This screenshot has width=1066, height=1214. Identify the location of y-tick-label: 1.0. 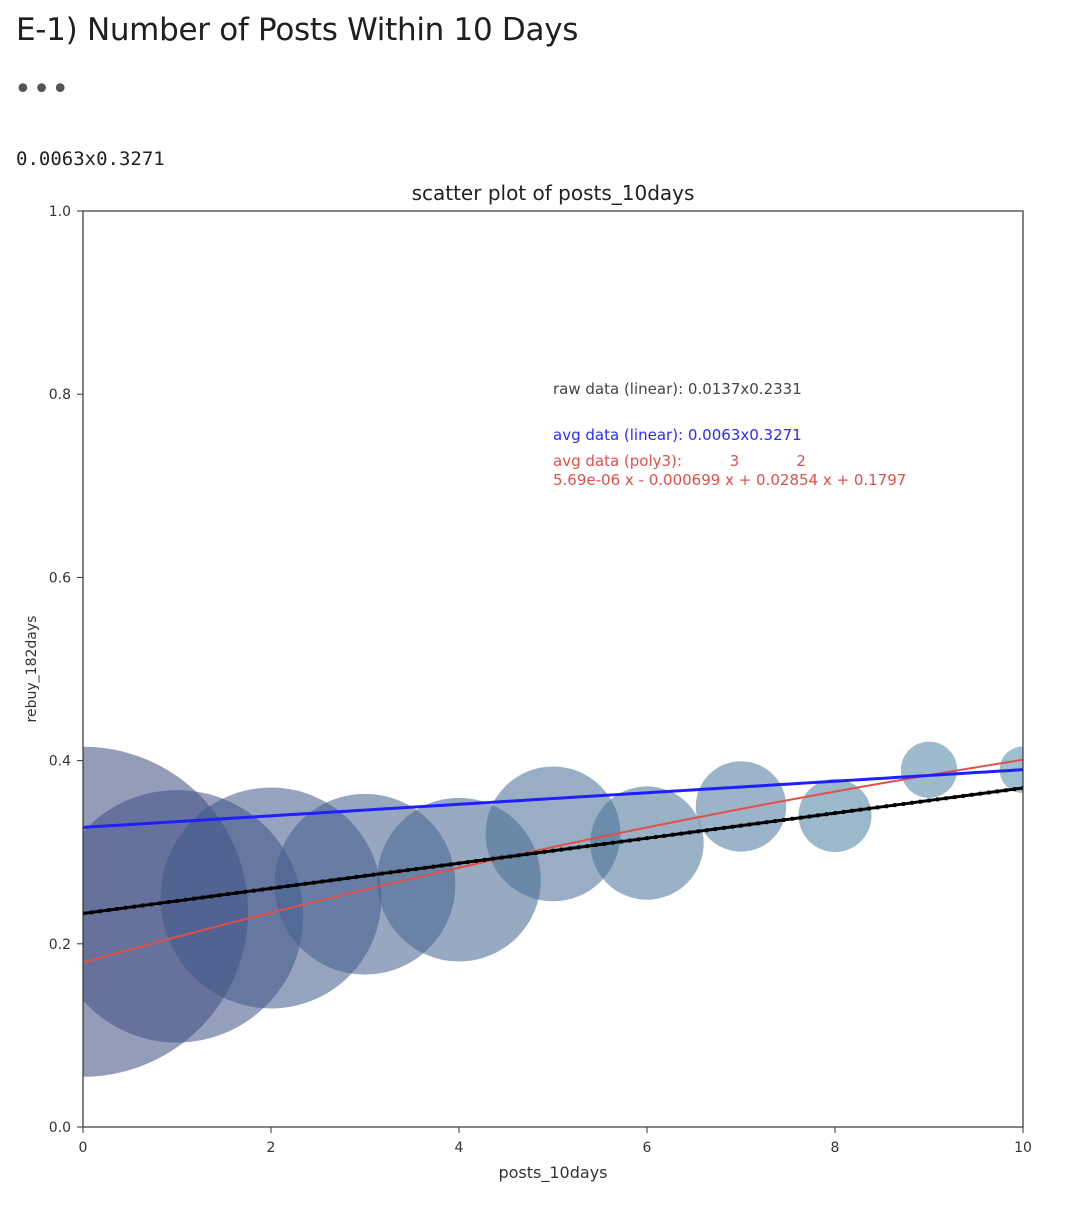
(60, 212).